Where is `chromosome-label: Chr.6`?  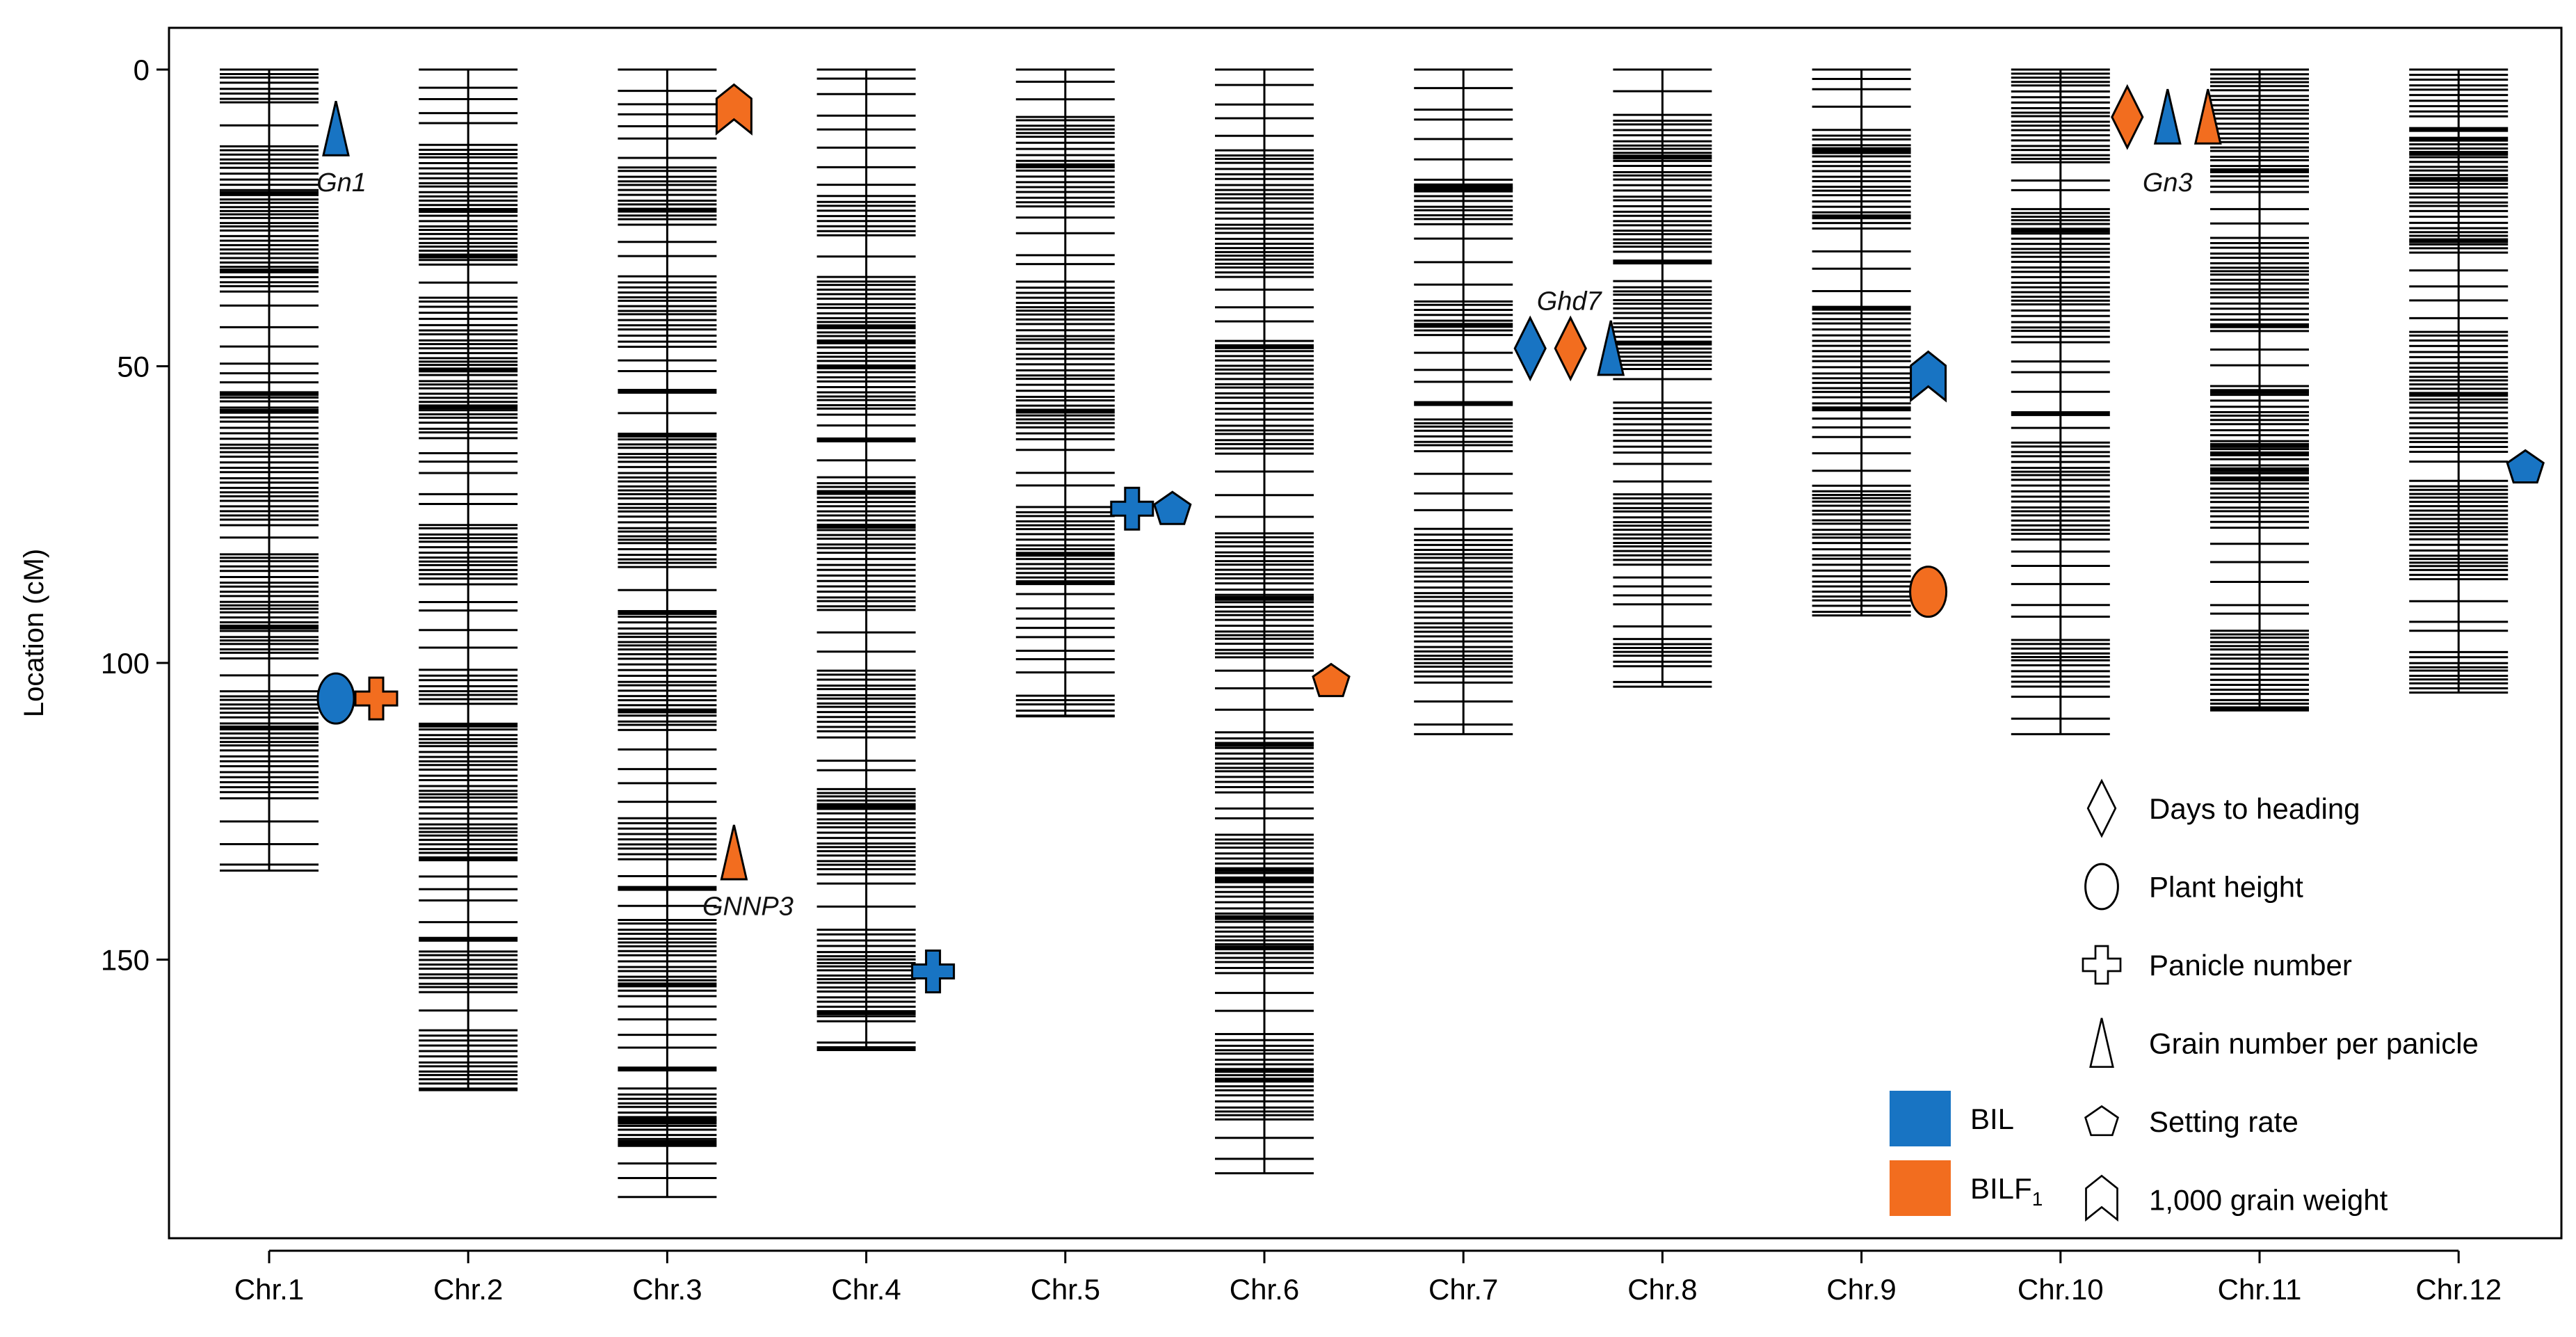
chromosome-label: Chr.6 is located at coordinates (1264, 1289).